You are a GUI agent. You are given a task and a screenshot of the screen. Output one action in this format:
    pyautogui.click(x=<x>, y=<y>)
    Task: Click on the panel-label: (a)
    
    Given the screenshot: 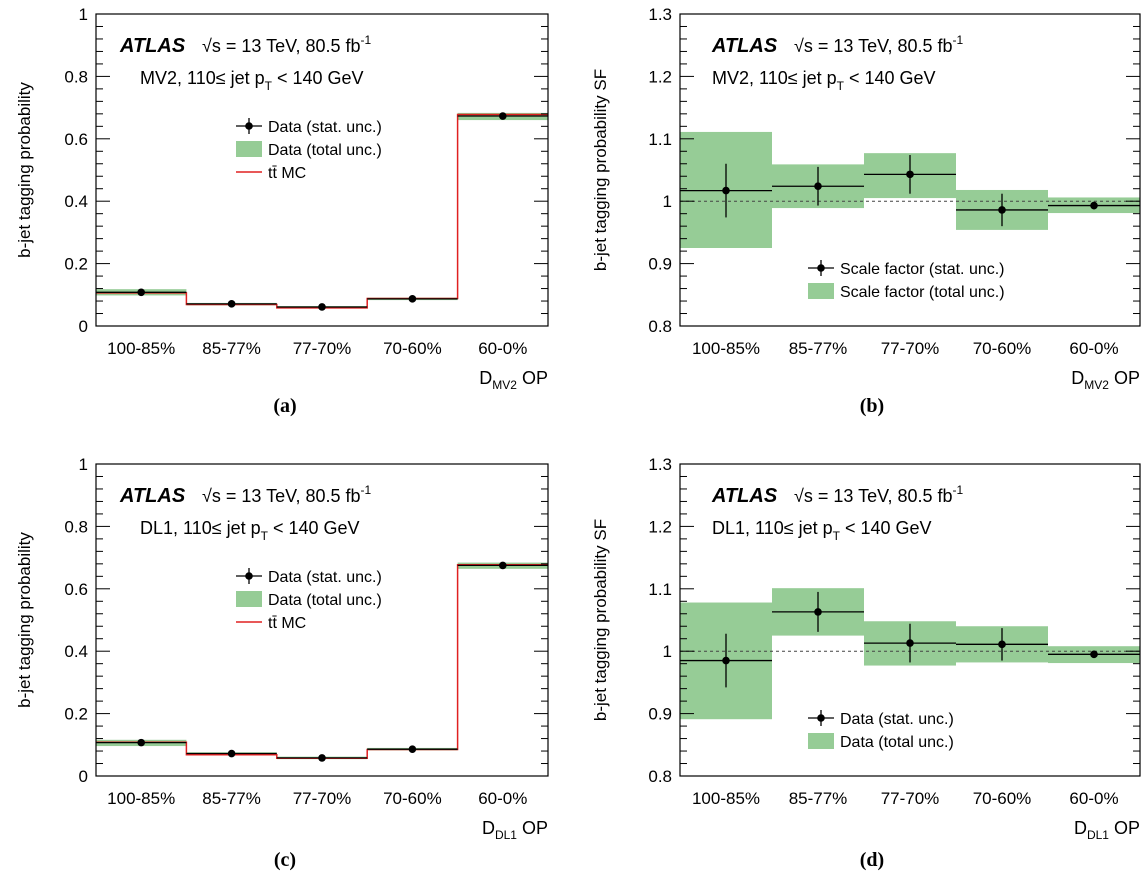 What is the action you would take?
    pyautogui.click(x=284, y=406)
    